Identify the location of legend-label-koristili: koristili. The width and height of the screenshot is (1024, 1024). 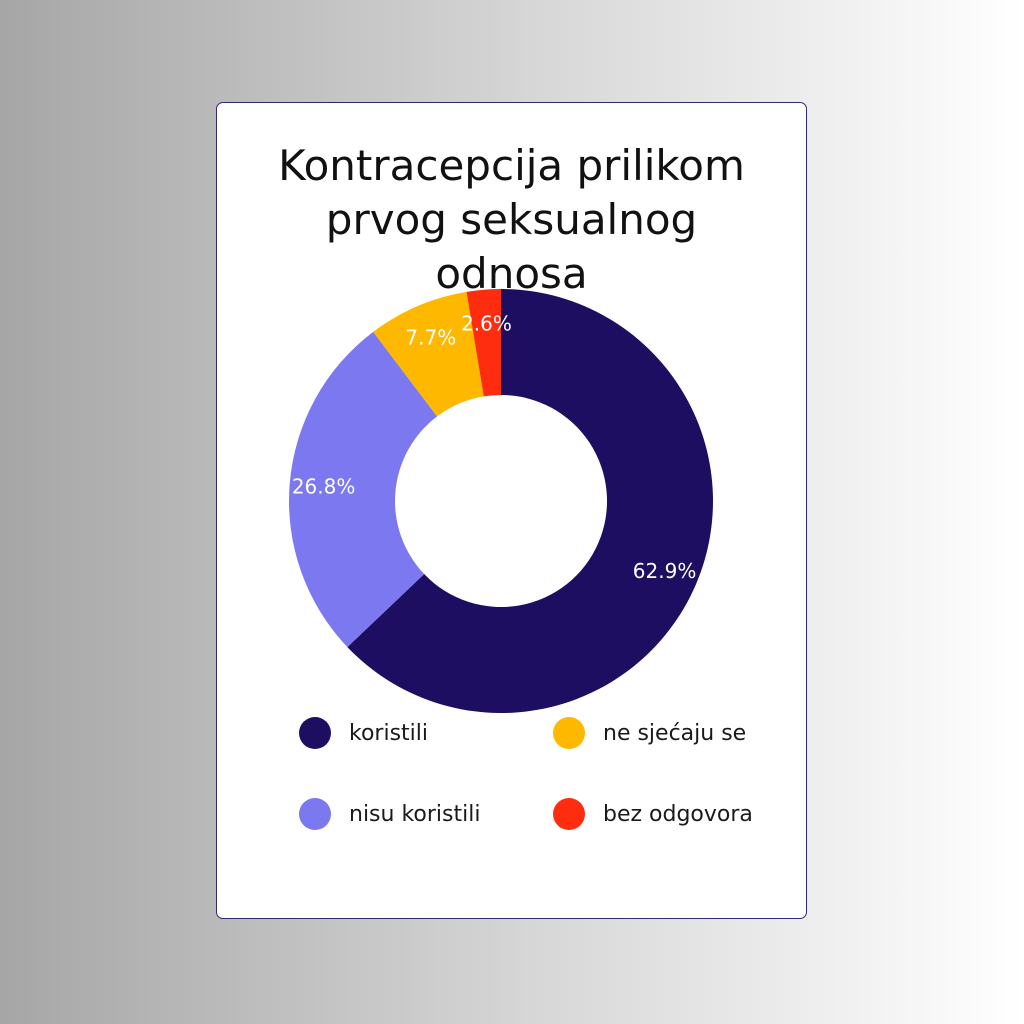
(388, 733).